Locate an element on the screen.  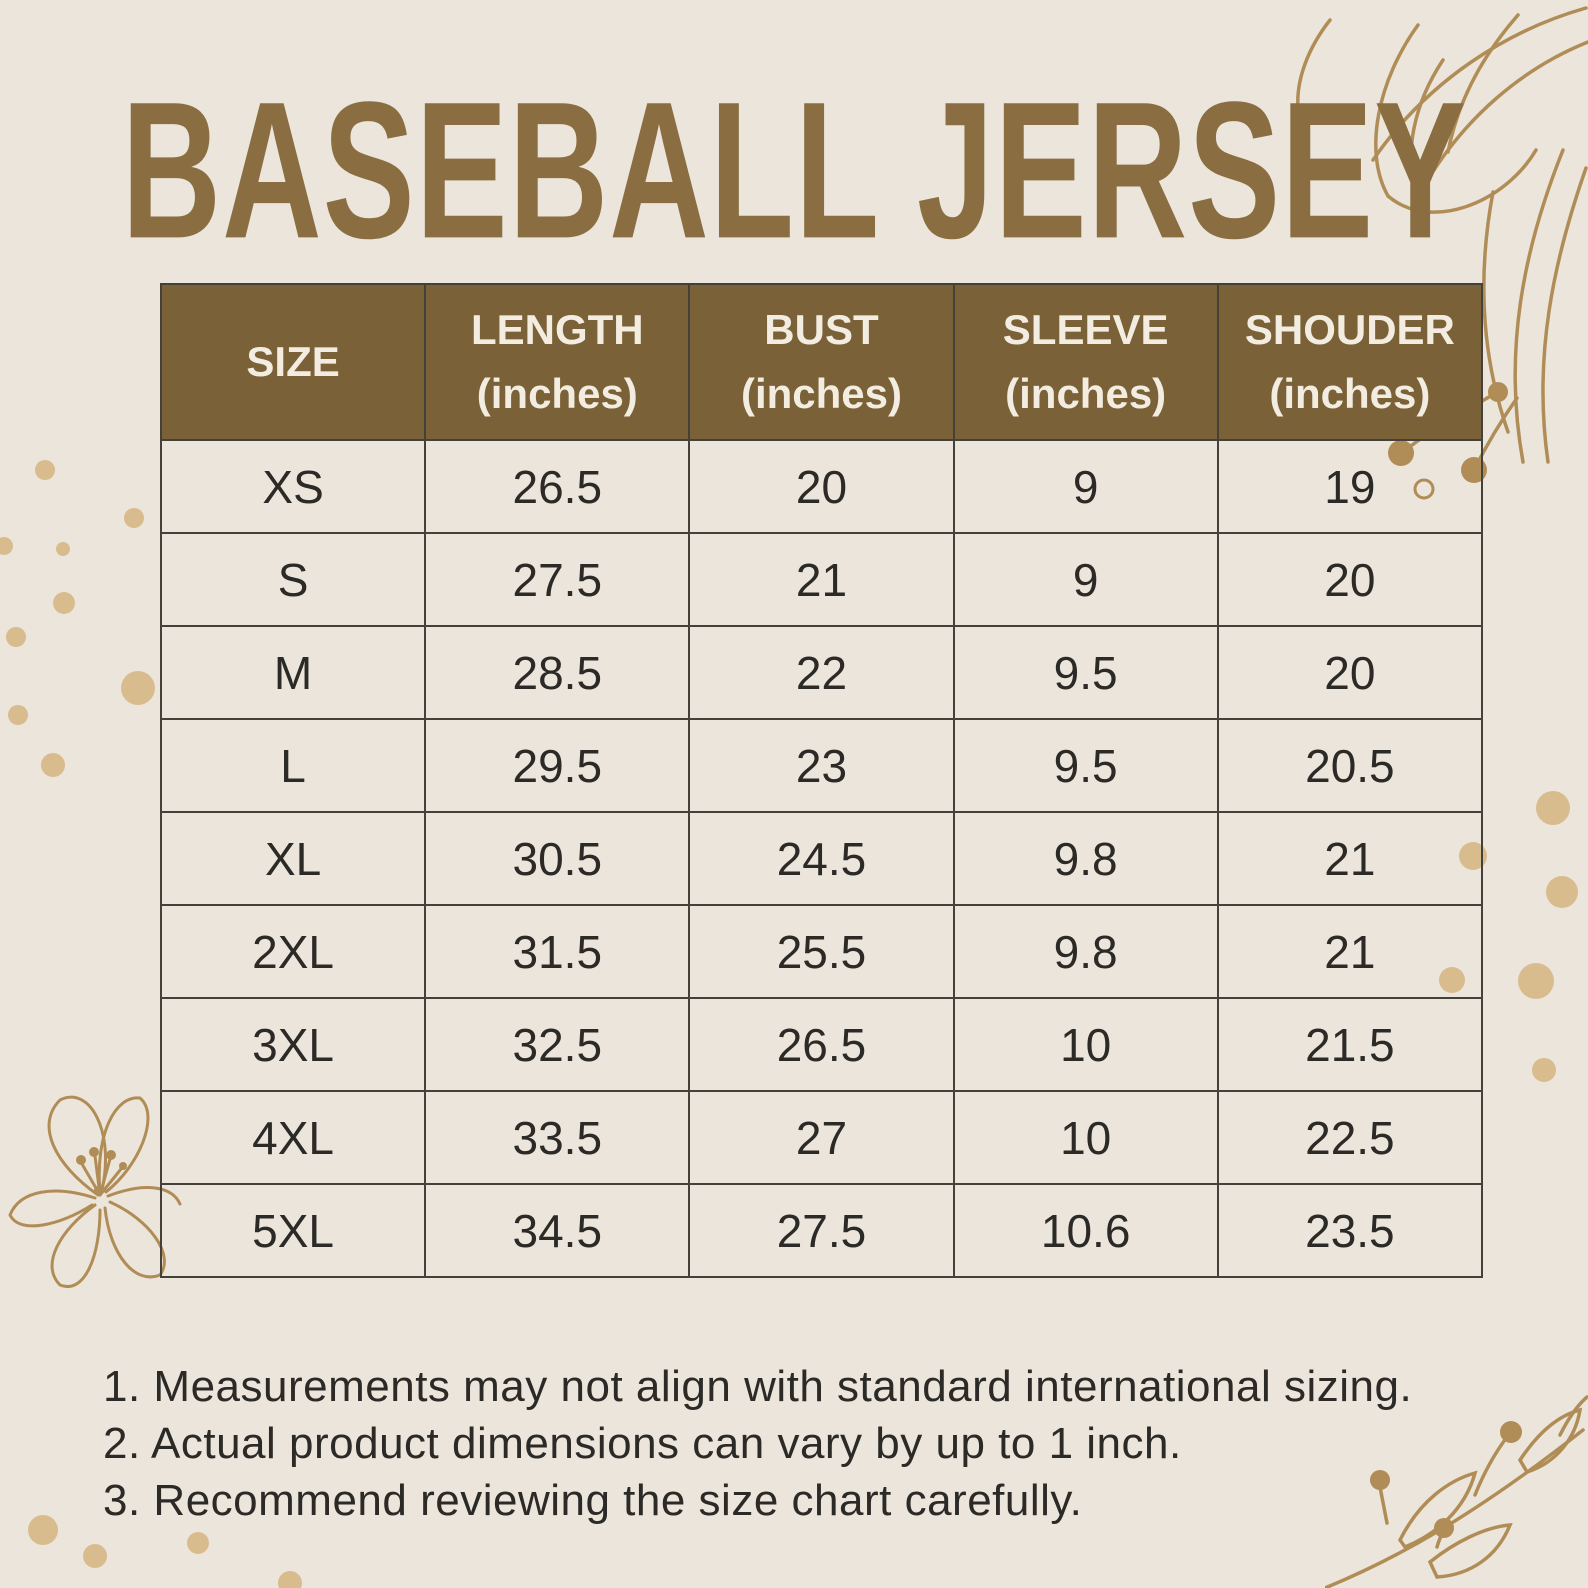
measurement-cell: 33.5 is located at coordinates (557, 1137).